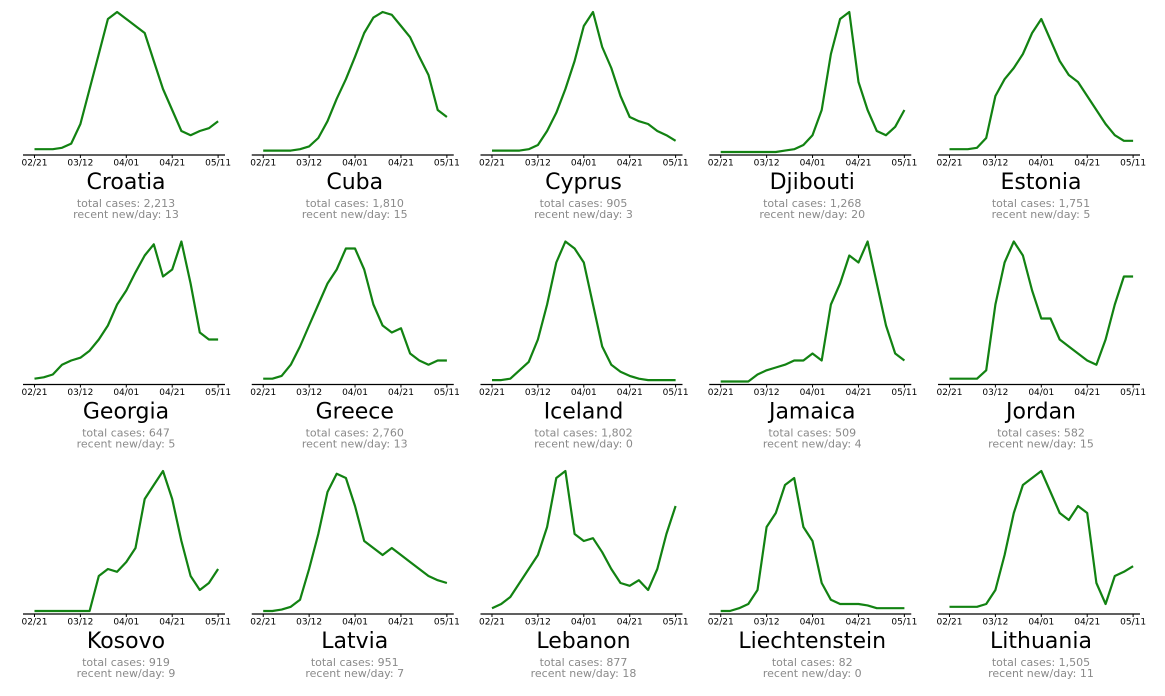 This screenshot has height=696, width=1165. I want to click on panel-title: Georgia, so click(126, 412).